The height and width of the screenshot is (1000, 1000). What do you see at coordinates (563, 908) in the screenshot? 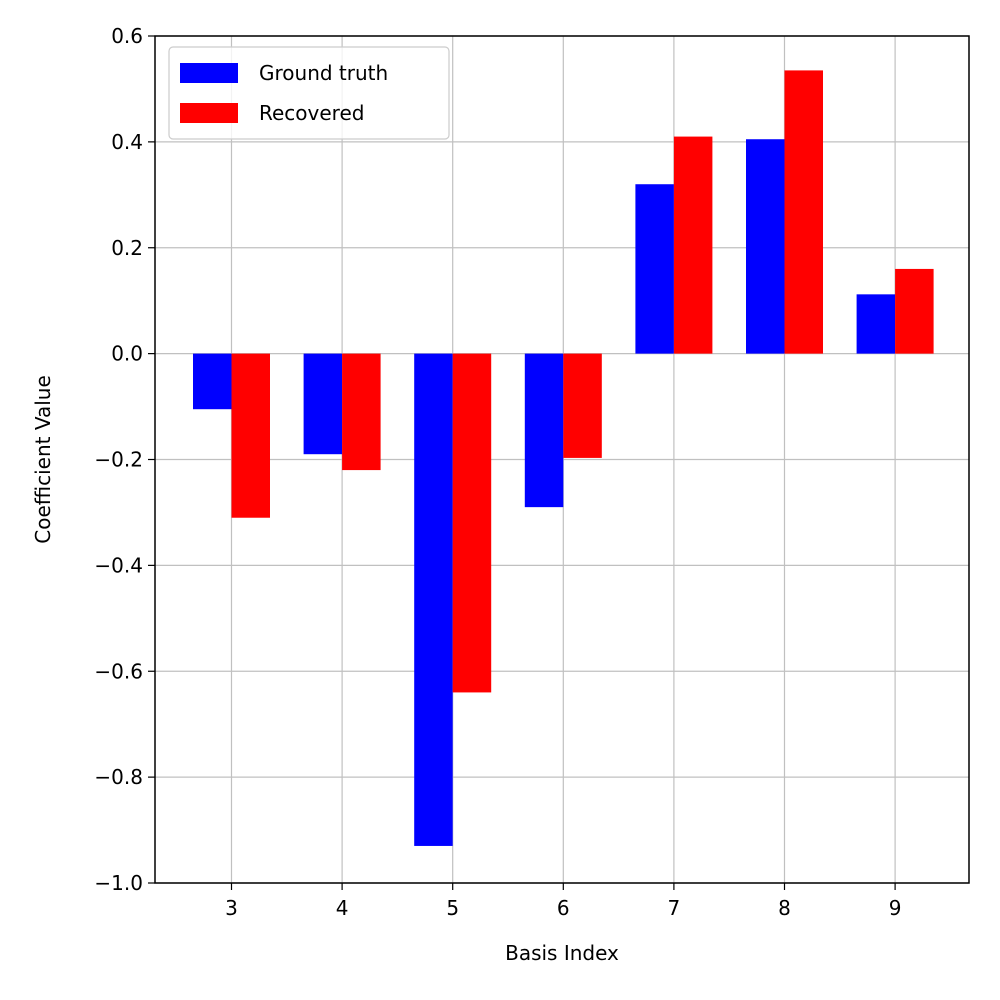
I see `x-tick-label: 6` at bounding box center [563, 908].